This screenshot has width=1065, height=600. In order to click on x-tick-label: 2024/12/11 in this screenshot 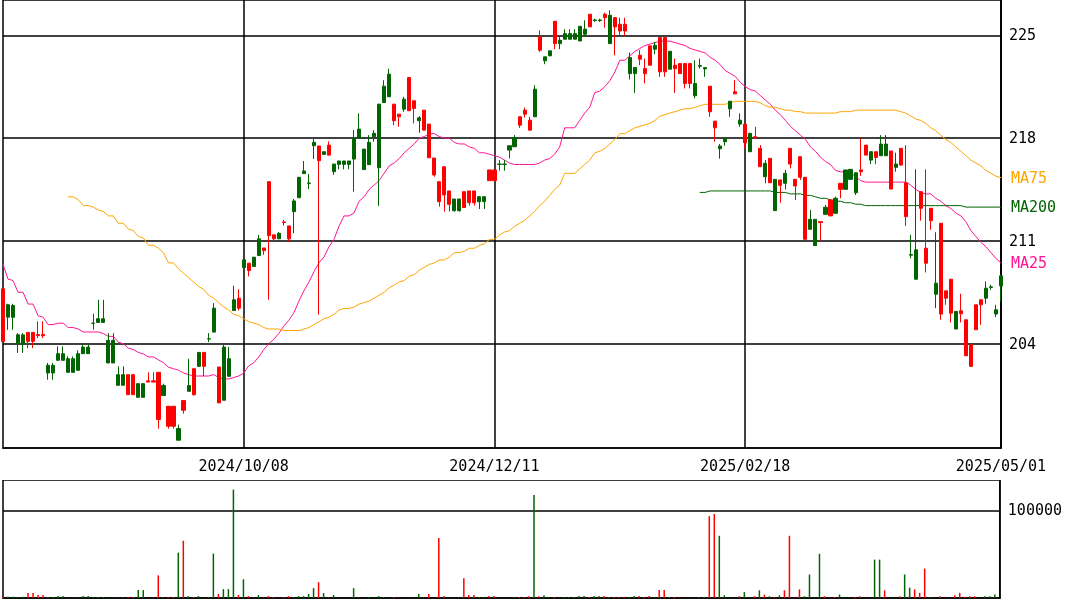, I will do `click(494, 465)`.